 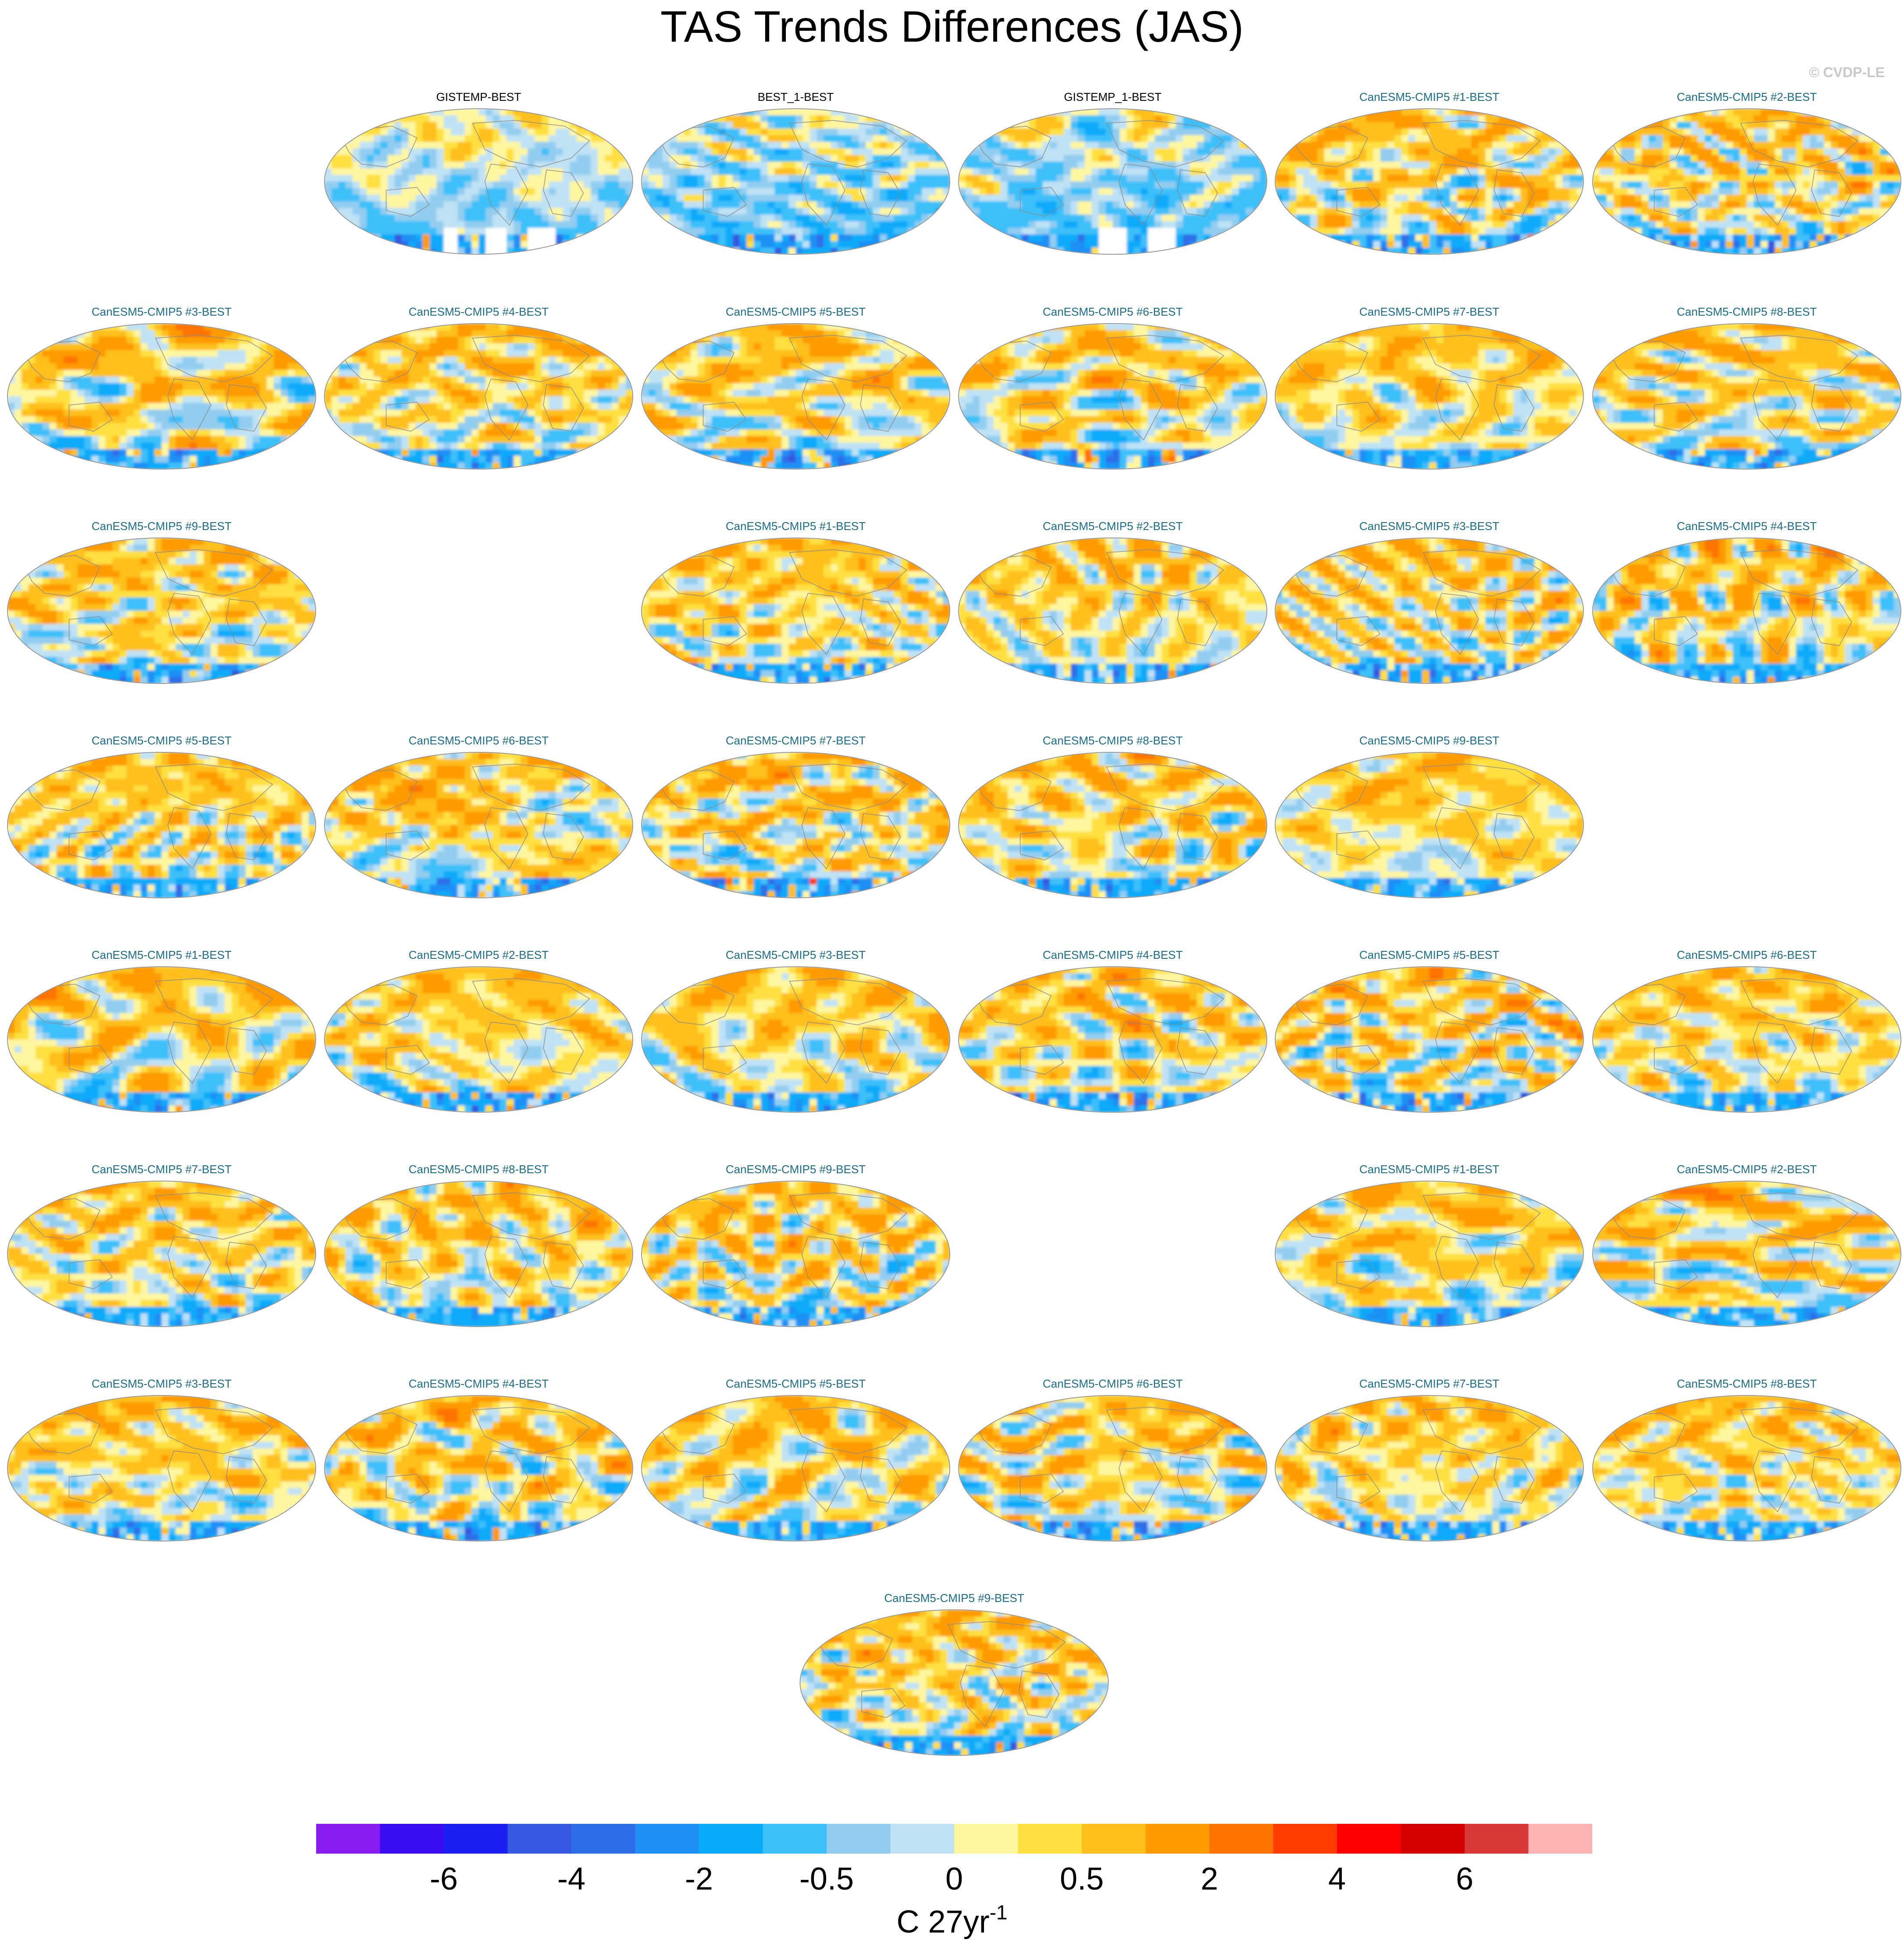 I want to click on map-panel: CanESM5-CMIP5 #5-BEST, so click(x=796, y=387).